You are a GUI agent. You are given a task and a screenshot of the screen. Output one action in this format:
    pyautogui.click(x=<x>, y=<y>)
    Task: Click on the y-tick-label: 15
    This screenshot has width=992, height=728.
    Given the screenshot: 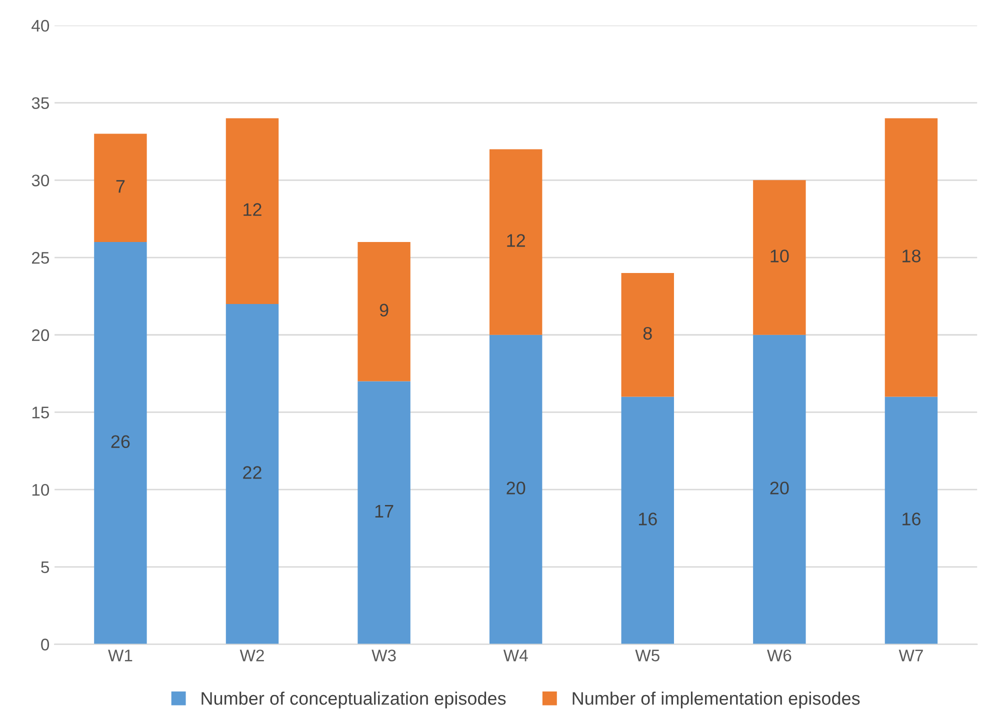 What is the action you would take?
    pyautogui.click(x=40, y=412)
    